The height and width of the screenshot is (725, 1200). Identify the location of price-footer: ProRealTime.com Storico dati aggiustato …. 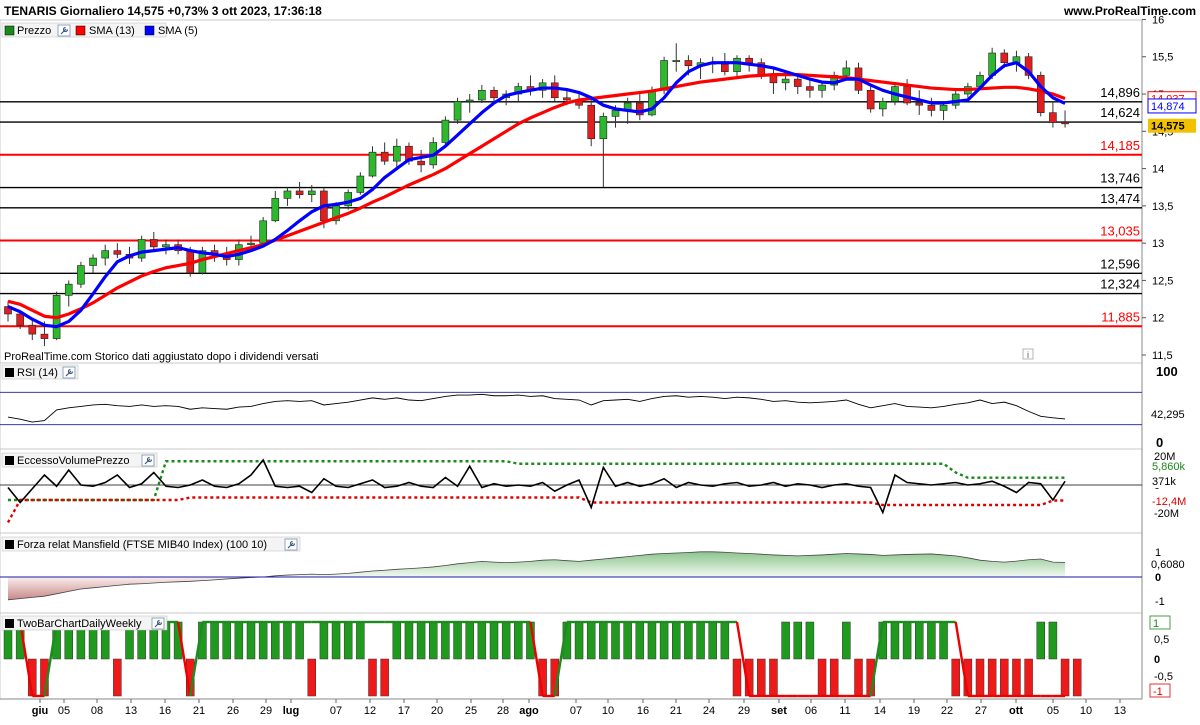
(161, 357).